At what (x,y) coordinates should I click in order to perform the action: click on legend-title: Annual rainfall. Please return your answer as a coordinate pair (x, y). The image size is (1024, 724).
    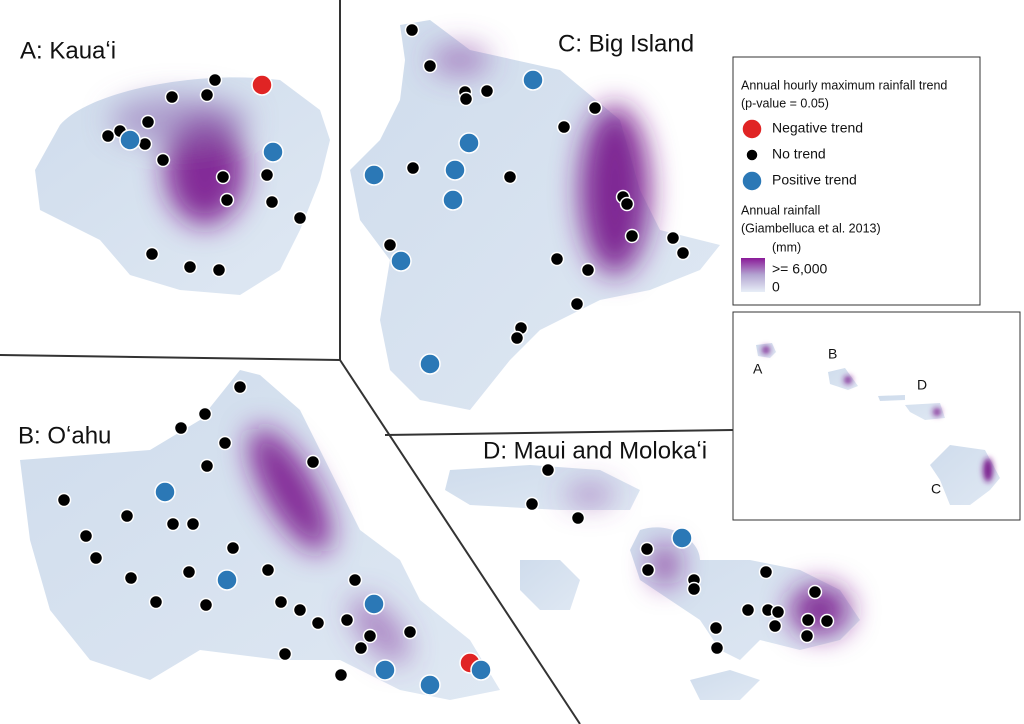
    Looking at the image, I should click on (780, 210).